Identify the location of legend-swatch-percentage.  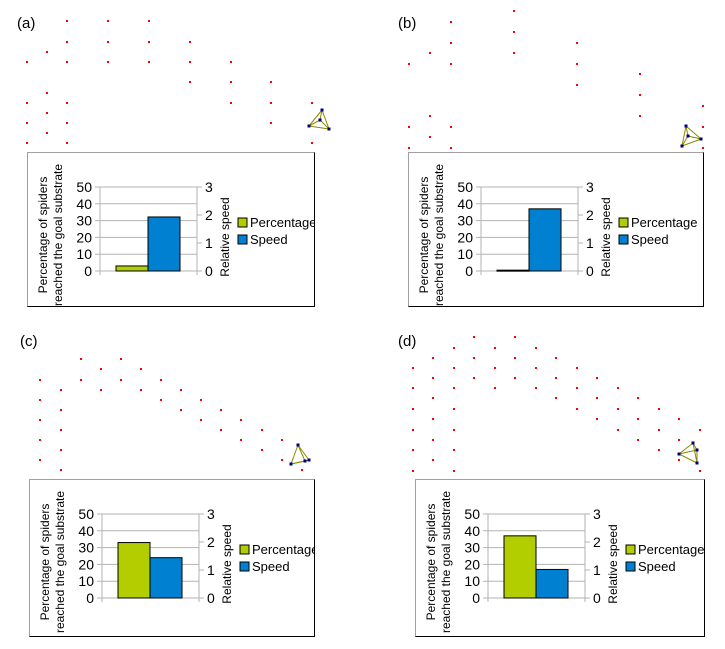
(244, 549).